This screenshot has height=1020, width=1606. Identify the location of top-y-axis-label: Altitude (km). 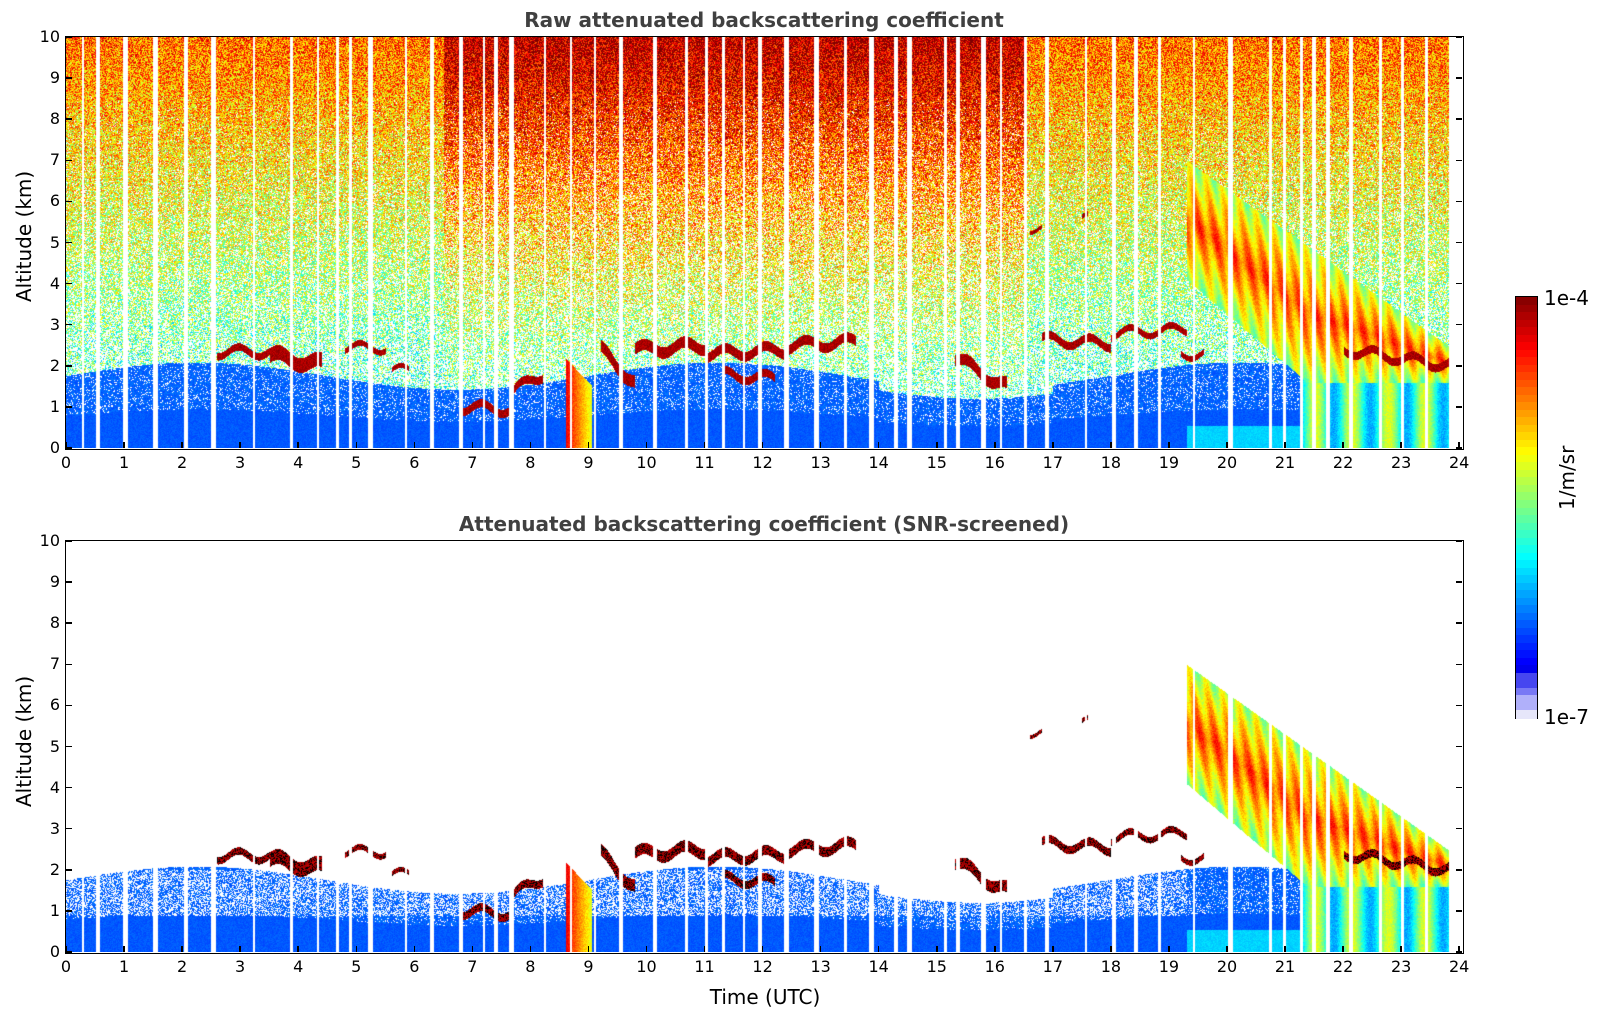
(24, 236).